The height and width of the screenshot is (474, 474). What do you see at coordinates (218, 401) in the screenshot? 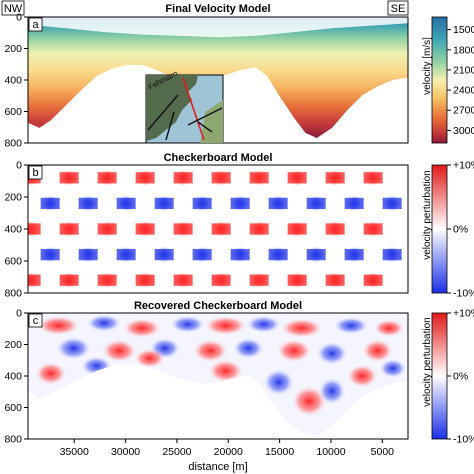
I see `unsampled-region` at bounding box center [218, 401].